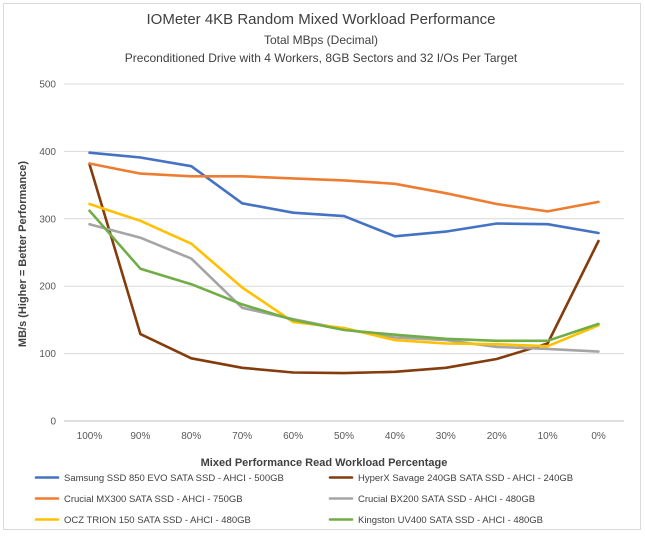 This screenshot has width=645, height=536. What do you see at coordinates (321, 40) in the screenshot?
I see `chart-subtitle: Total MBps (Decimal)` at bounding box center [321, 40].